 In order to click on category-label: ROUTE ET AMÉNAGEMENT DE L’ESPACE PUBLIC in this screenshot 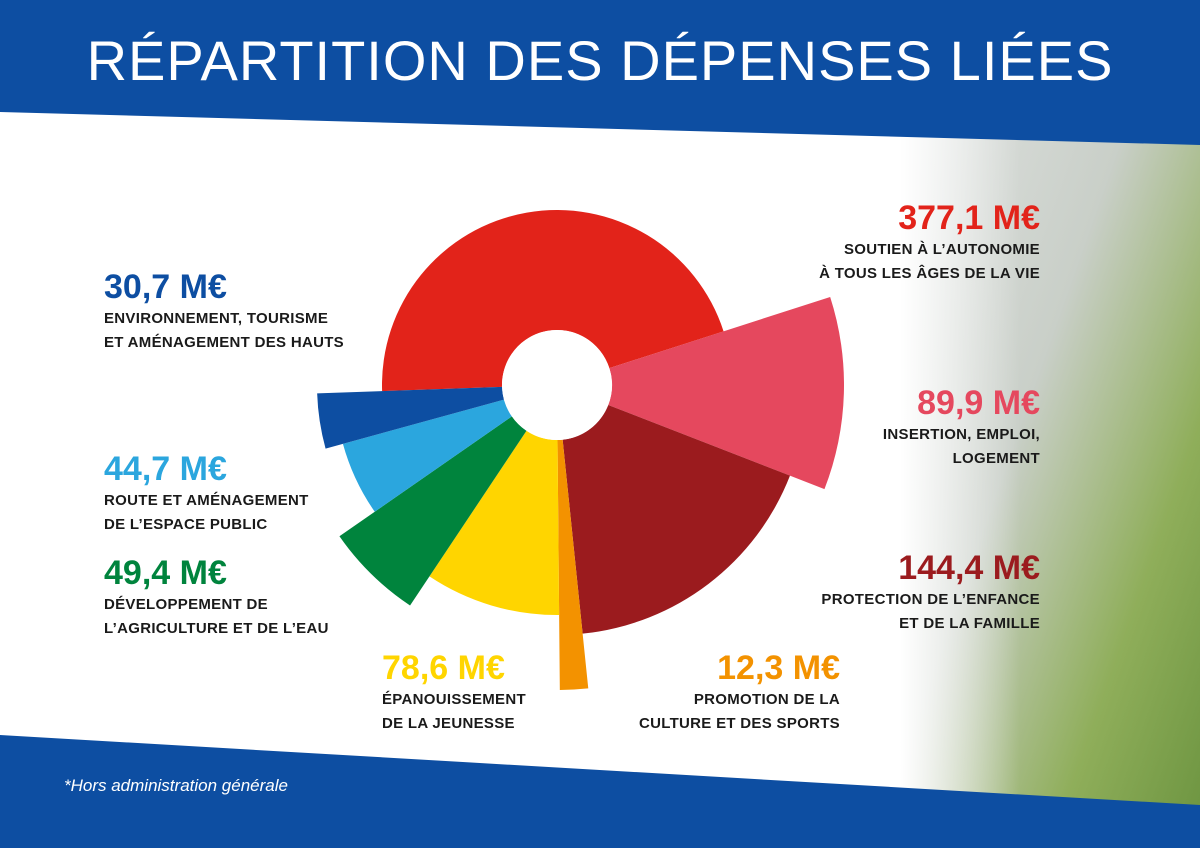, I will do `click(206, 512)`.